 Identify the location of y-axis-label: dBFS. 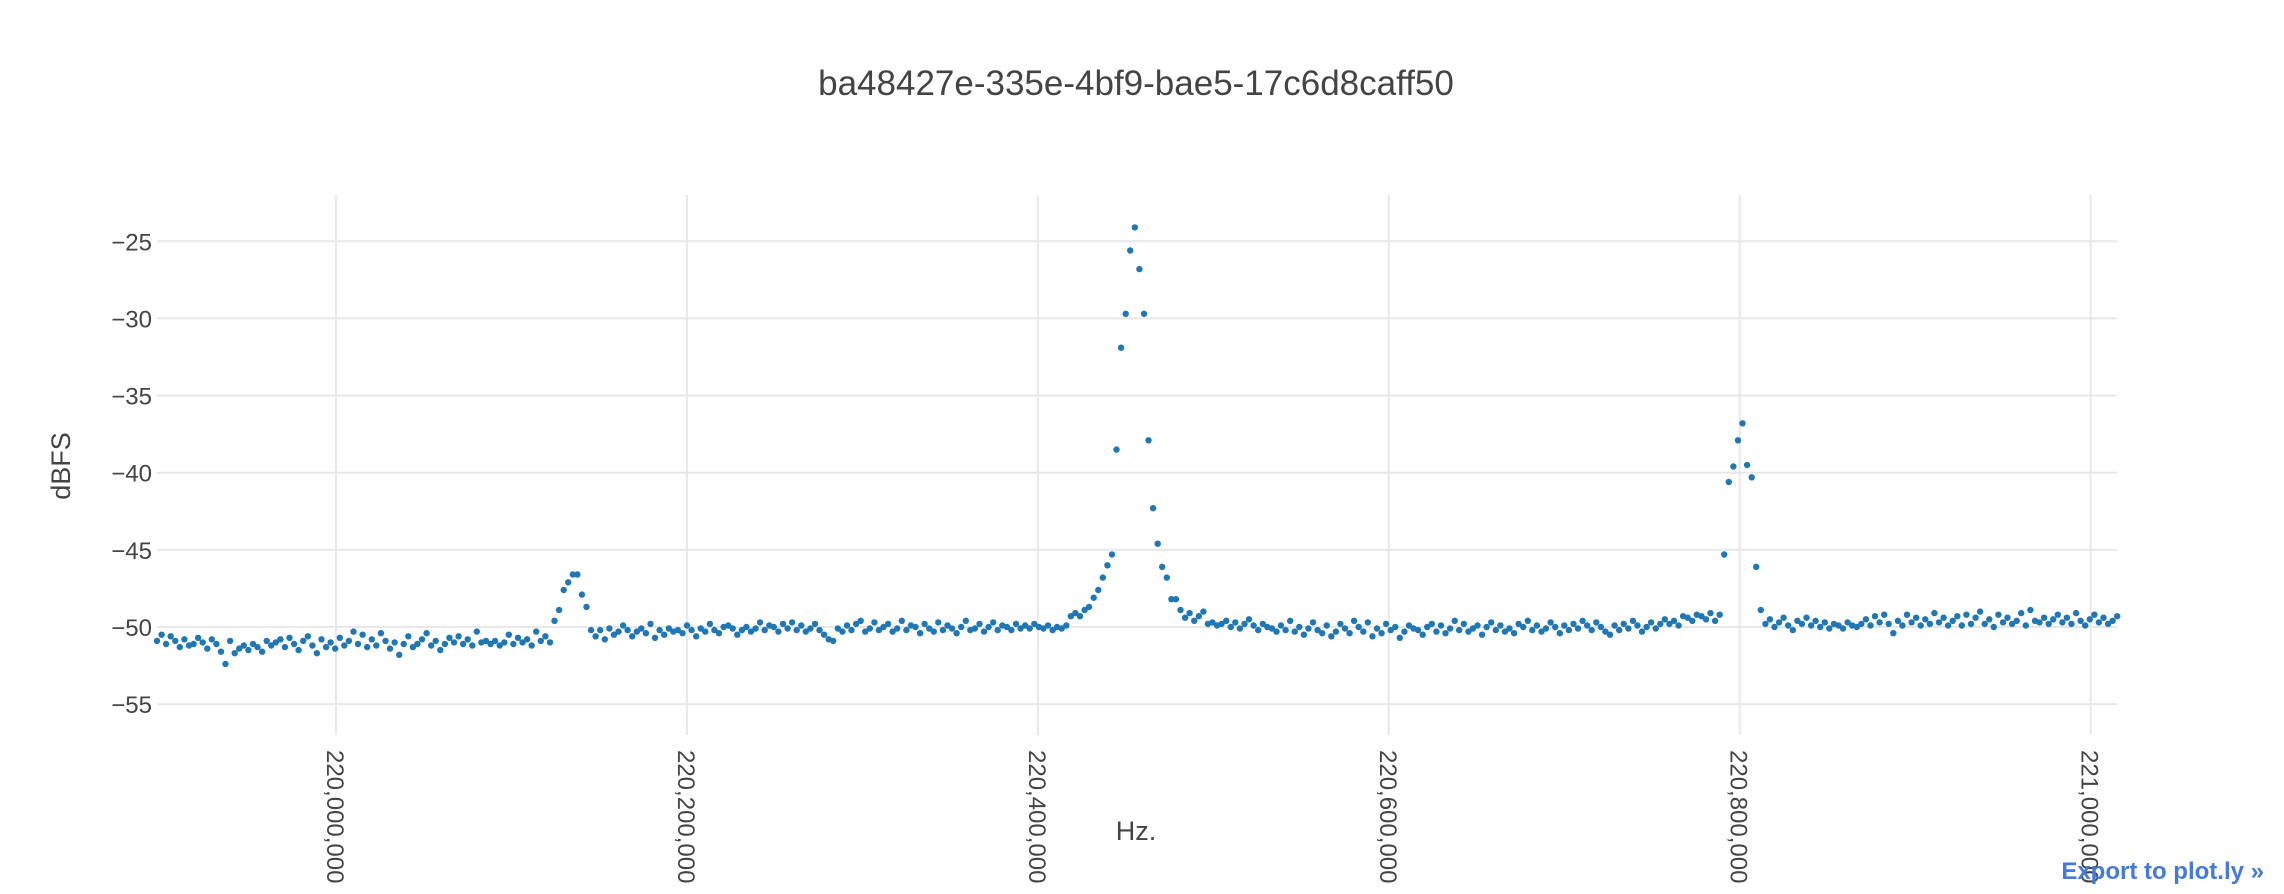
(61, 466).